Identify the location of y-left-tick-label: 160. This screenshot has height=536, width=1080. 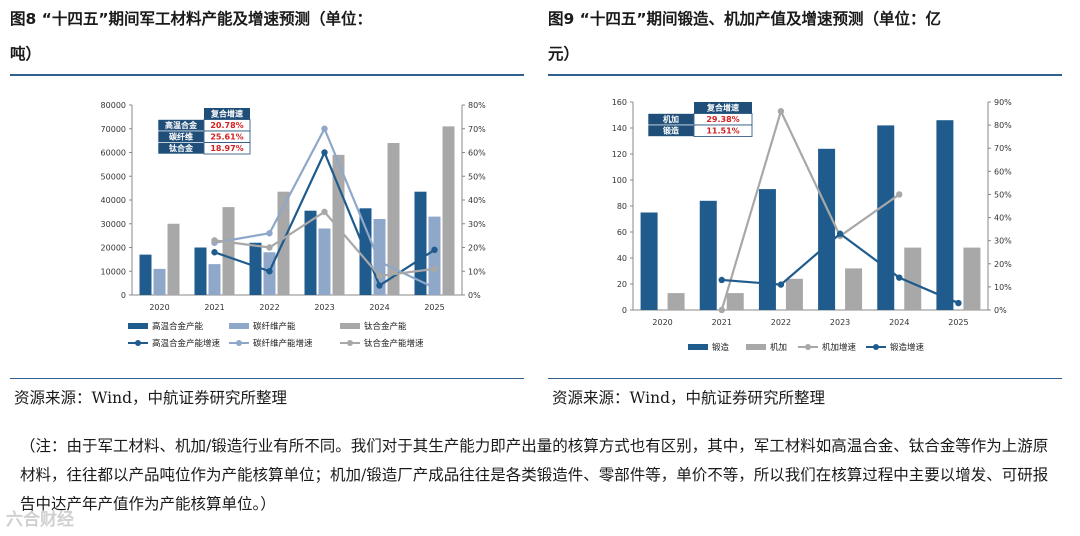
(619, 102).